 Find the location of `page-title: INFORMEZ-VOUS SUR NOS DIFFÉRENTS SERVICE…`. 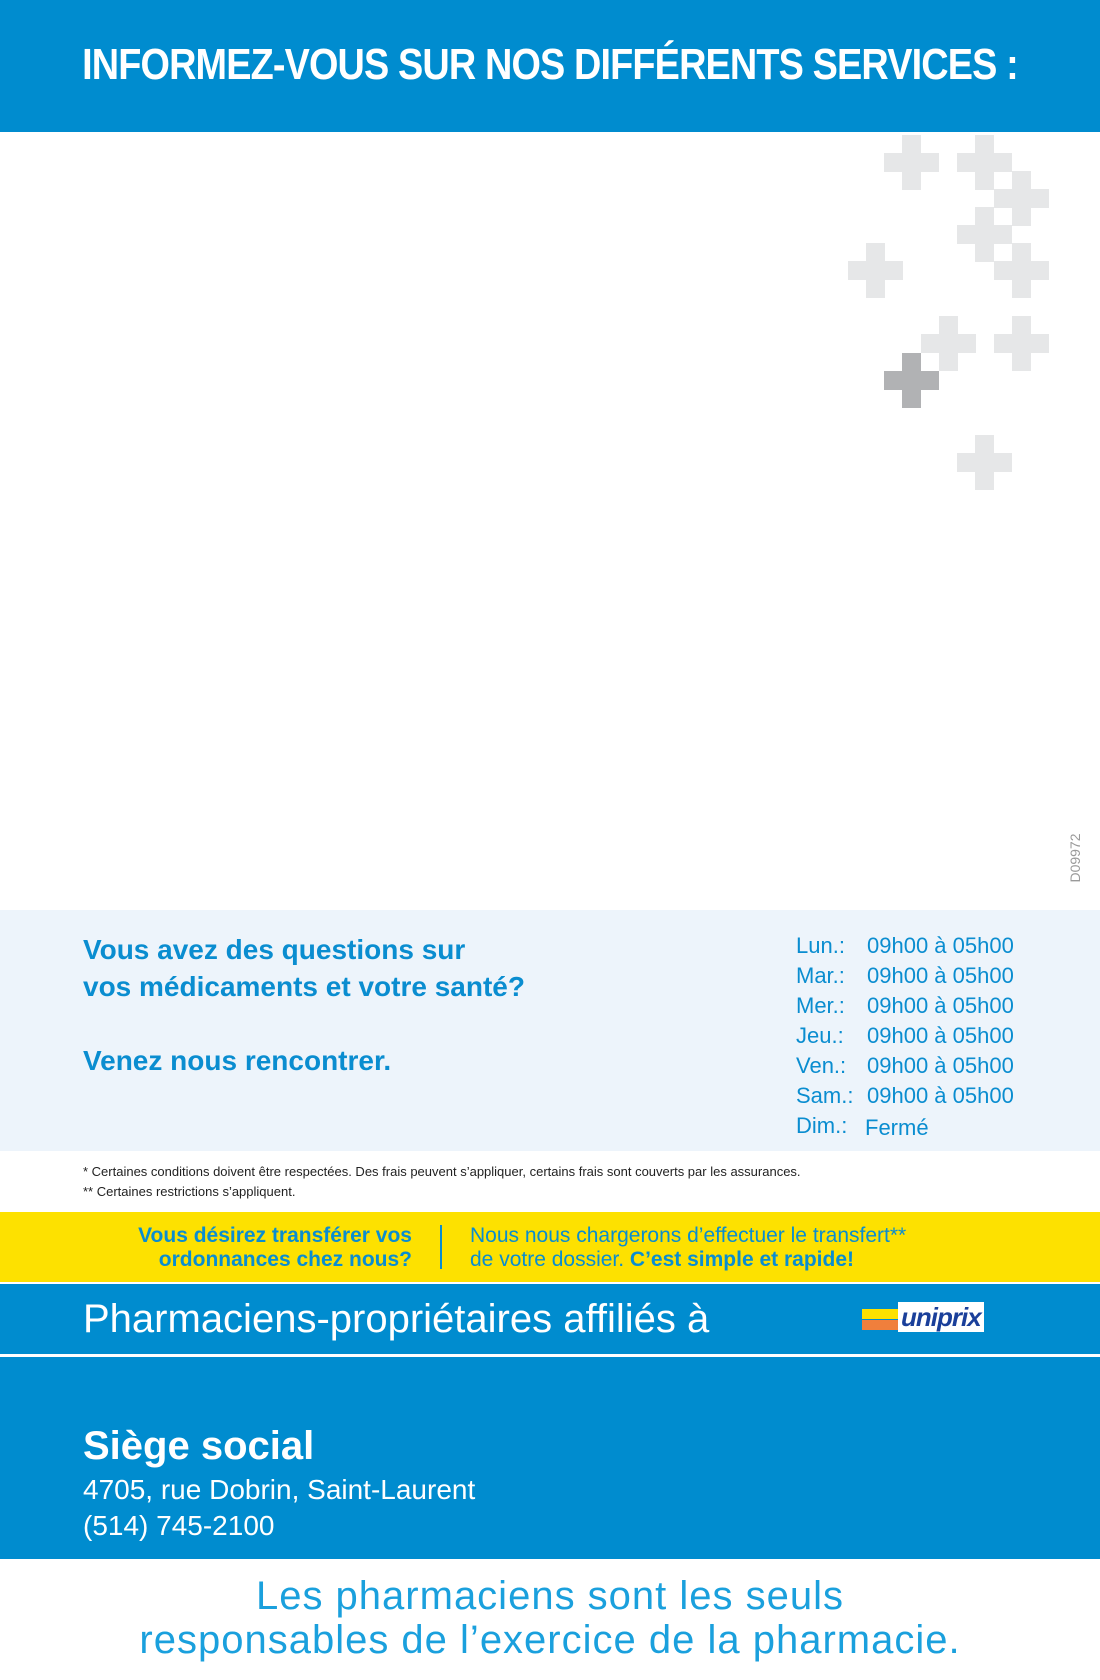

page-title: INFORMEZ-VOUS SUR NOS DIFFÉRENTS SERVICE… is located at coordinates (550, 64).